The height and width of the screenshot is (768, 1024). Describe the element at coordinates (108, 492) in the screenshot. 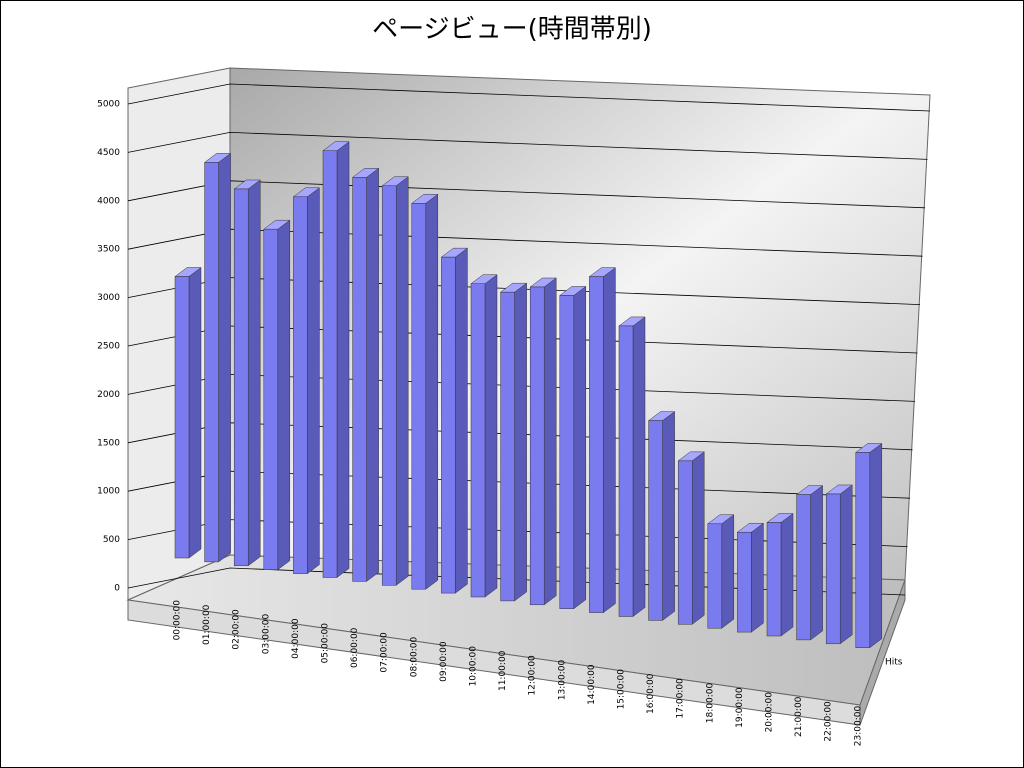

I see `y-tick-label: 1000` at that location.